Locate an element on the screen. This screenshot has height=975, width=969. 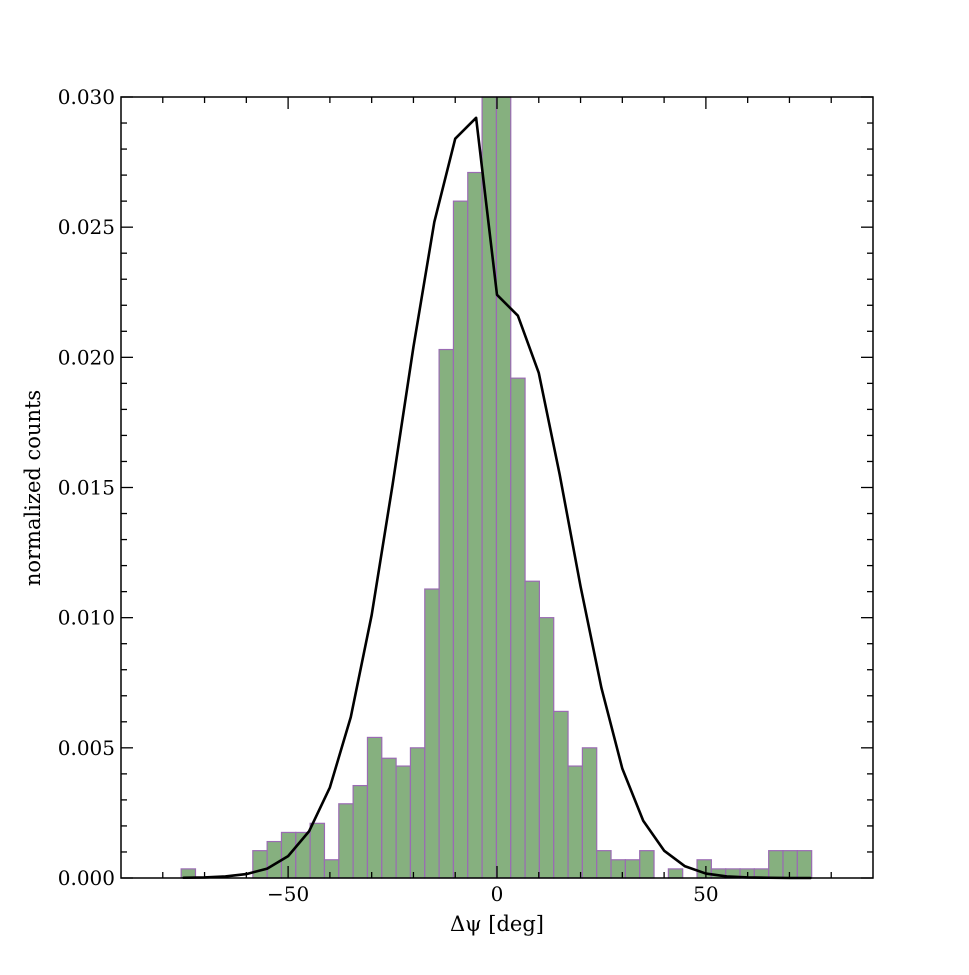
y-tick-label: 0.000 is located at coordinates (86, 878).